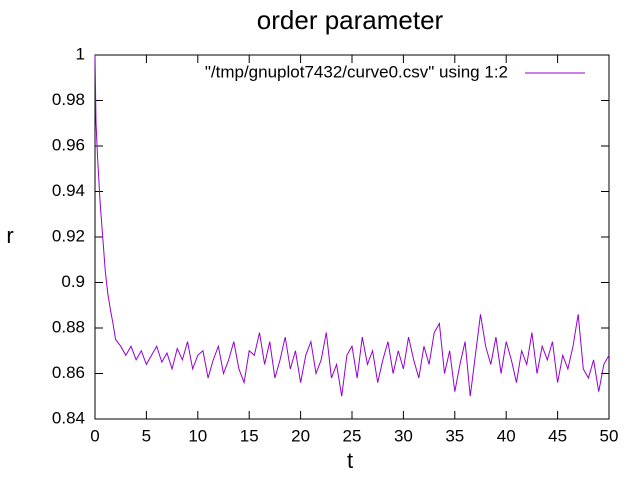  I want to click on x-tick-label: 10, so click(197, 435).